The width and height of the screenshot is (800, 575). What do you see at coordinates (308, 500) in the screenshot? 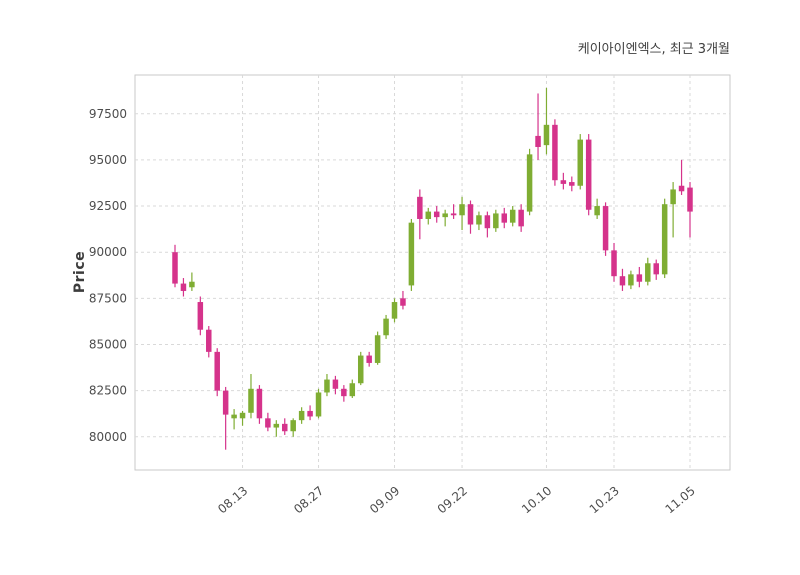
I see `x-tick-label: 08.27` at bounding box center [308, 500].